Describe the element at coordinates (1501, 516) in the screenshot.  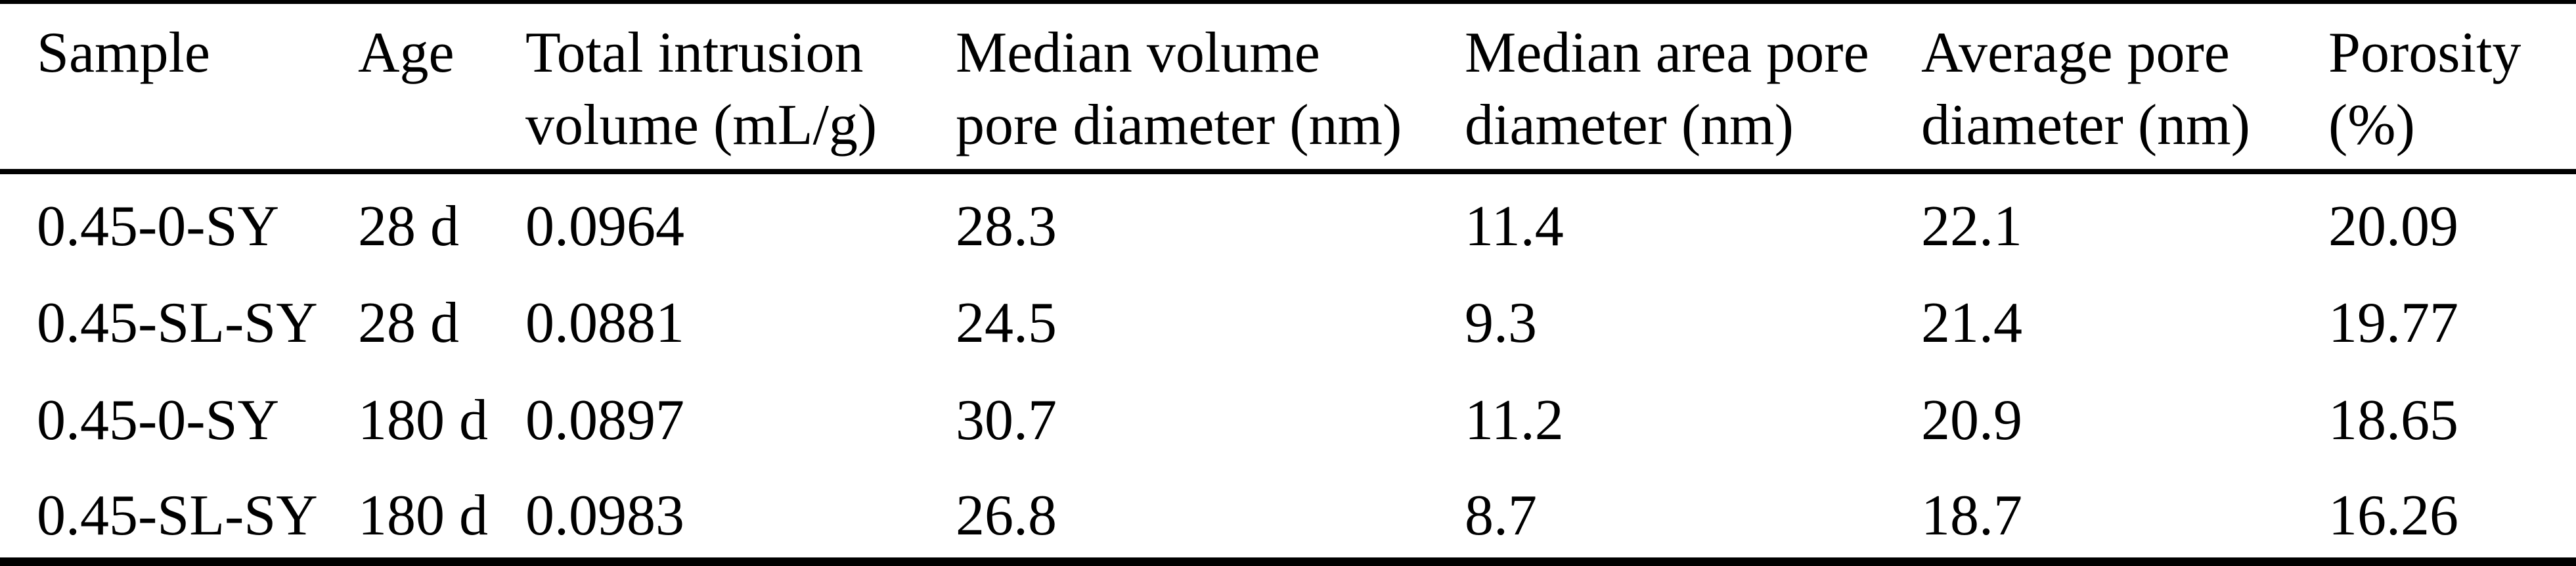
I see `cell-median-area-pore-diameter: 8.7` at that location.